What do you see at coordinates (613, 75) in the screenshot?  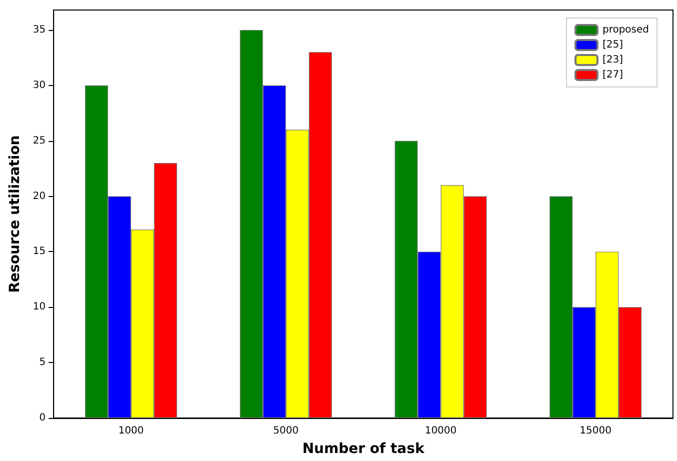 I see `legend-label: [27]` at bounding box center [613, 75].